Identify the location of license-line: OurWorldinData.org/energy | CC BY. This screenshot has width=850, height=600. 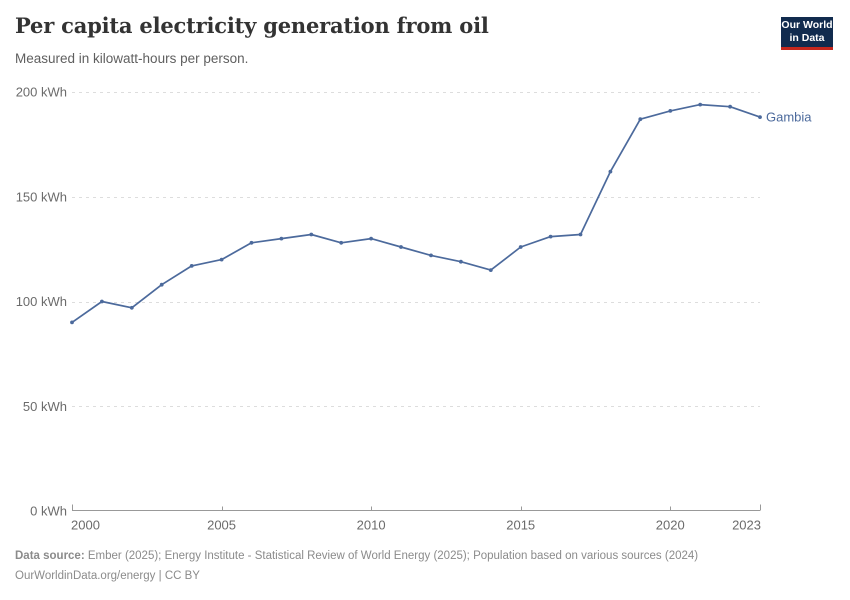
(425, 577).